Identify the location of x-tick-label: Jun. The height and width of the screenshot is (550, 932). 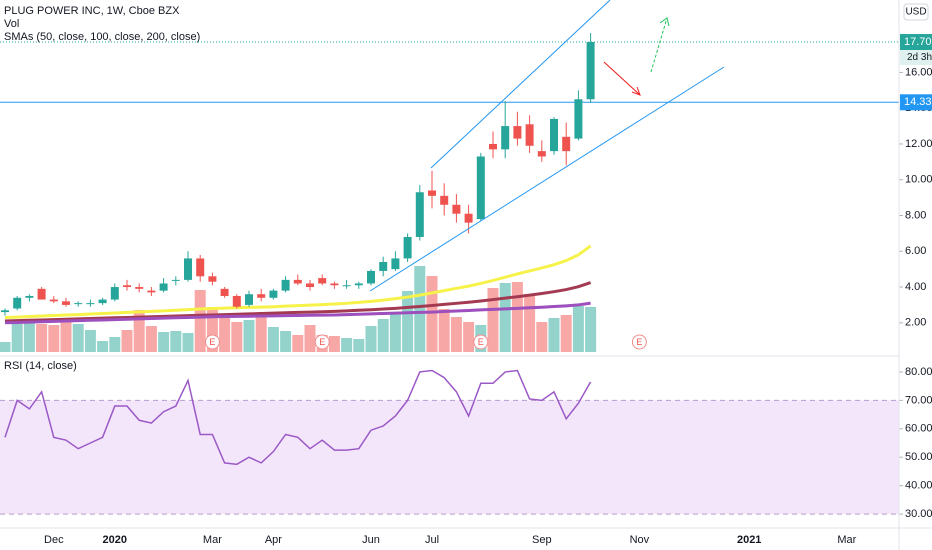
(371, 540).